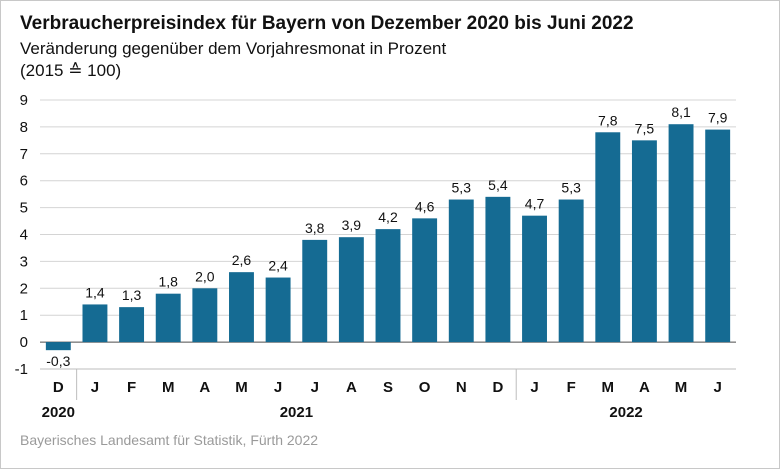 The image size is (780, 469). What do you see at coordinates (608, 120) in the screenshot?
I see `bar-value-label: 7,8` at bounding box center [608, 120].